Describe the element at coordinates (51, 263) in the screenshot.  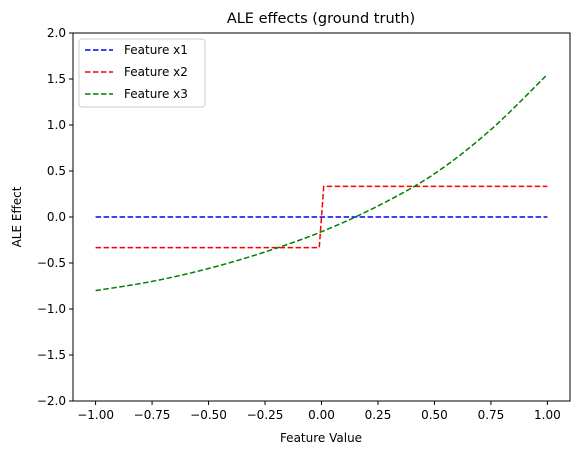
I see `y-tick-label: −0.5` at that location.